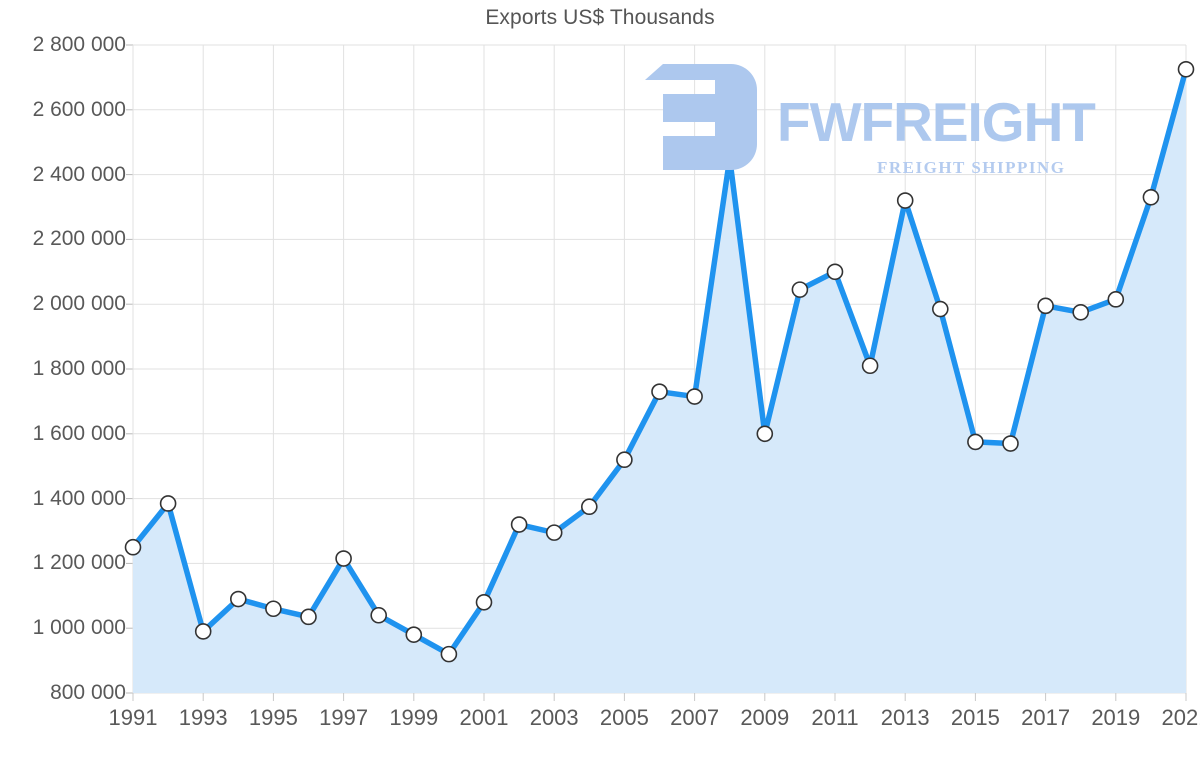 Image resolution: width=1200 pixels, height=763 pixels. I want to click on x-axis-tick-label: 1991, so click(133, 717).